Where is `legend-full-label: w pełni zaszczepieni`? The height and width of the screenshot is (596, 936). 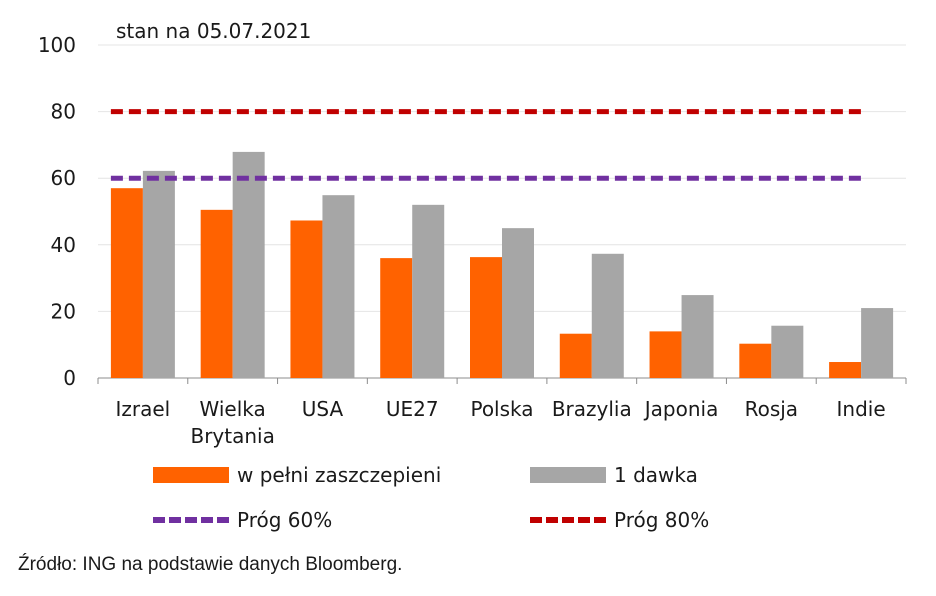
legend-full-label: w pełni zaszczepieni is located at coordinates (339, 475).